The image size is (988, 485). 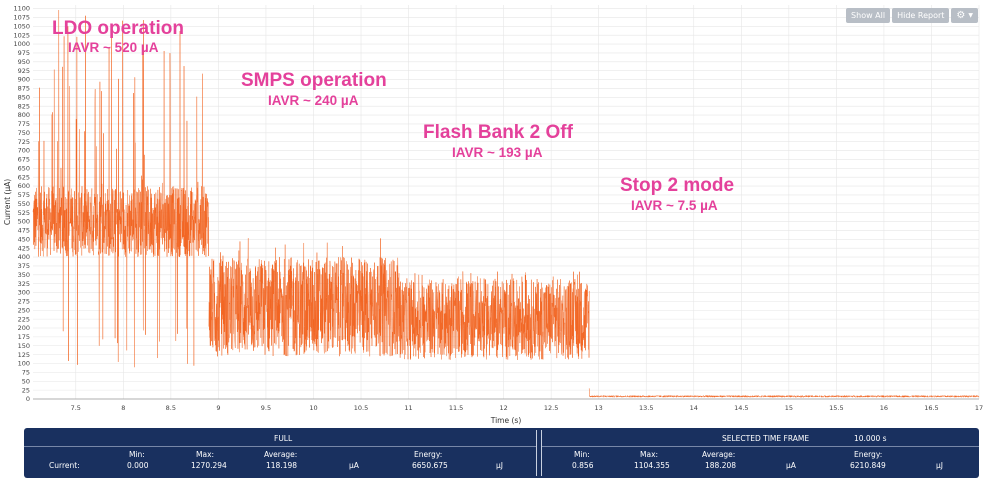 What do you see at coordinates (24, 222) in the screenshot?
I see `y-tick-label: 500` at bounding box center [24, 222].